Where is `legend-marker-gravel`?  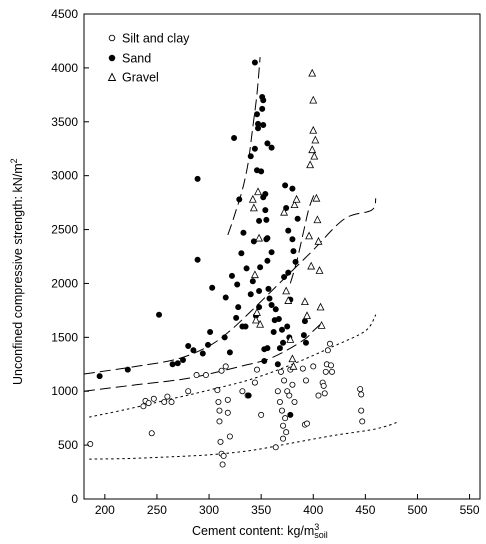 legend-marker-gravel is located at coordinates (112, 76).